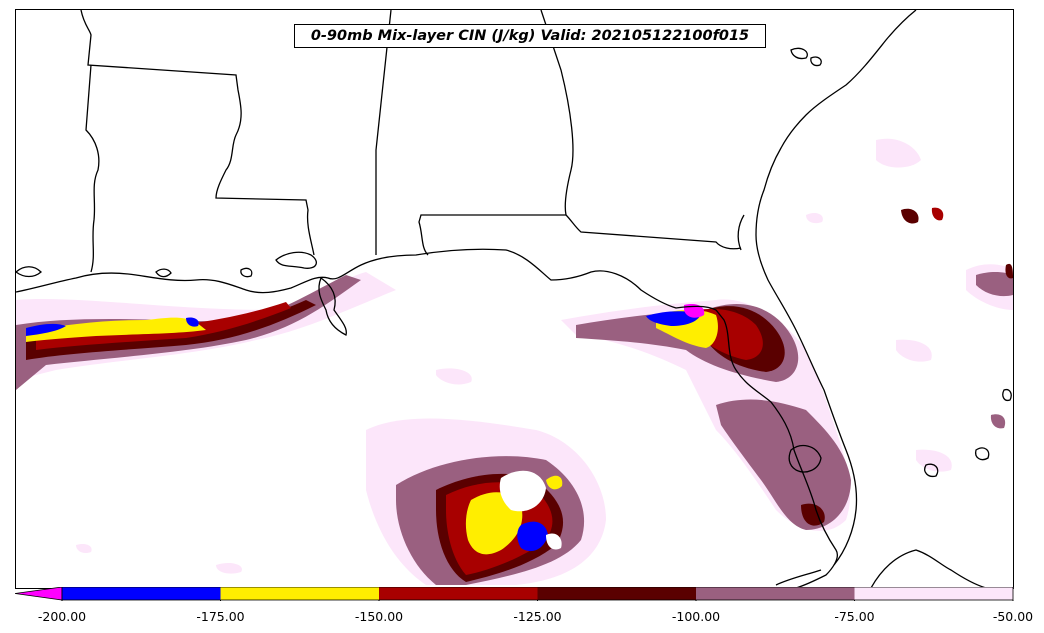  What do you see at coordinates (854, 616) in the screenshot?
I see `colorbar-tick-label: -75.00` at bounding box center [854, 616].